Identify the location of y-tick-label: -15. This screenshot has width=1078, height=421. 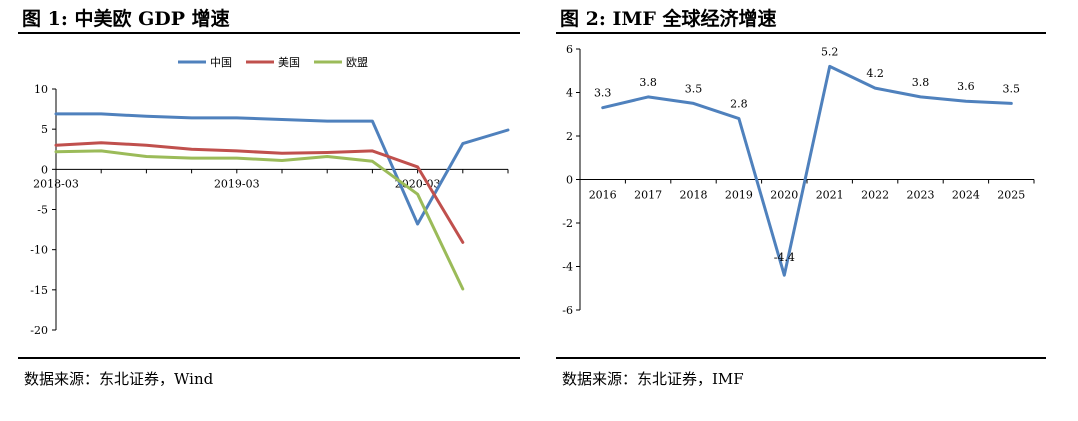
(39, 290).